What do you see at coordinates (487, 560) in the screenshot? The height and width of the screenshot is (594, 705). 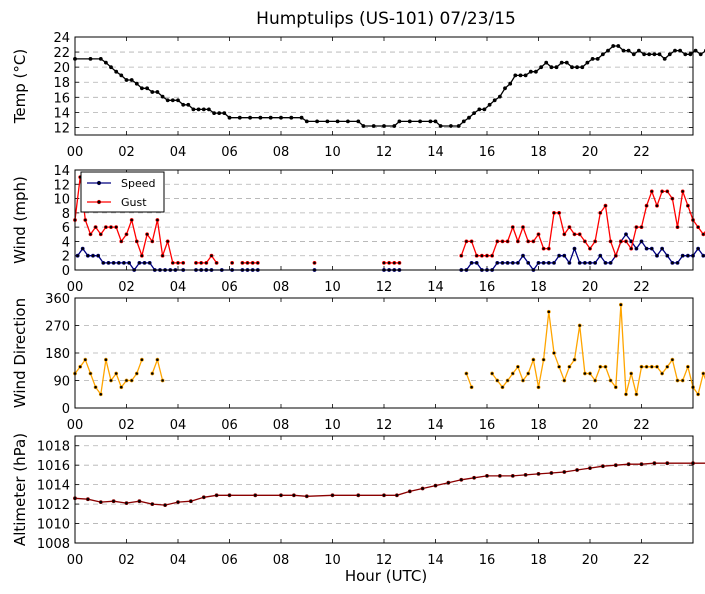 I see `x-tick-label: 16` at bounding box center [487, 560].